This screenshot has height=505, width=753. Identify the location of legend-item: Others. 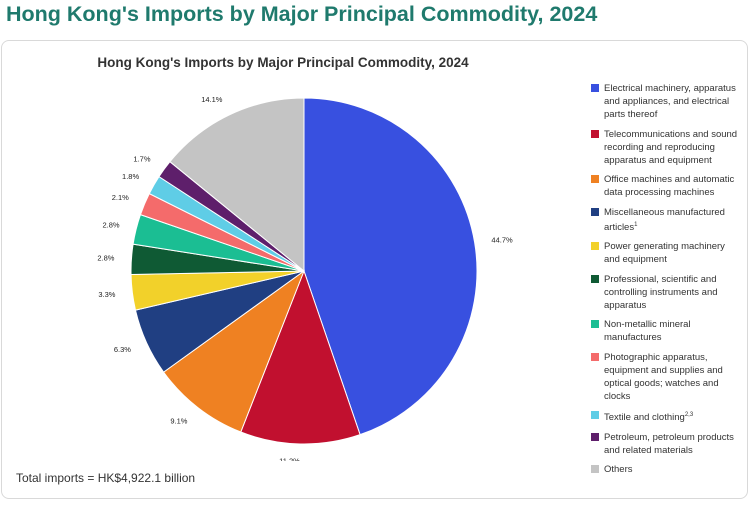
(666, 469).